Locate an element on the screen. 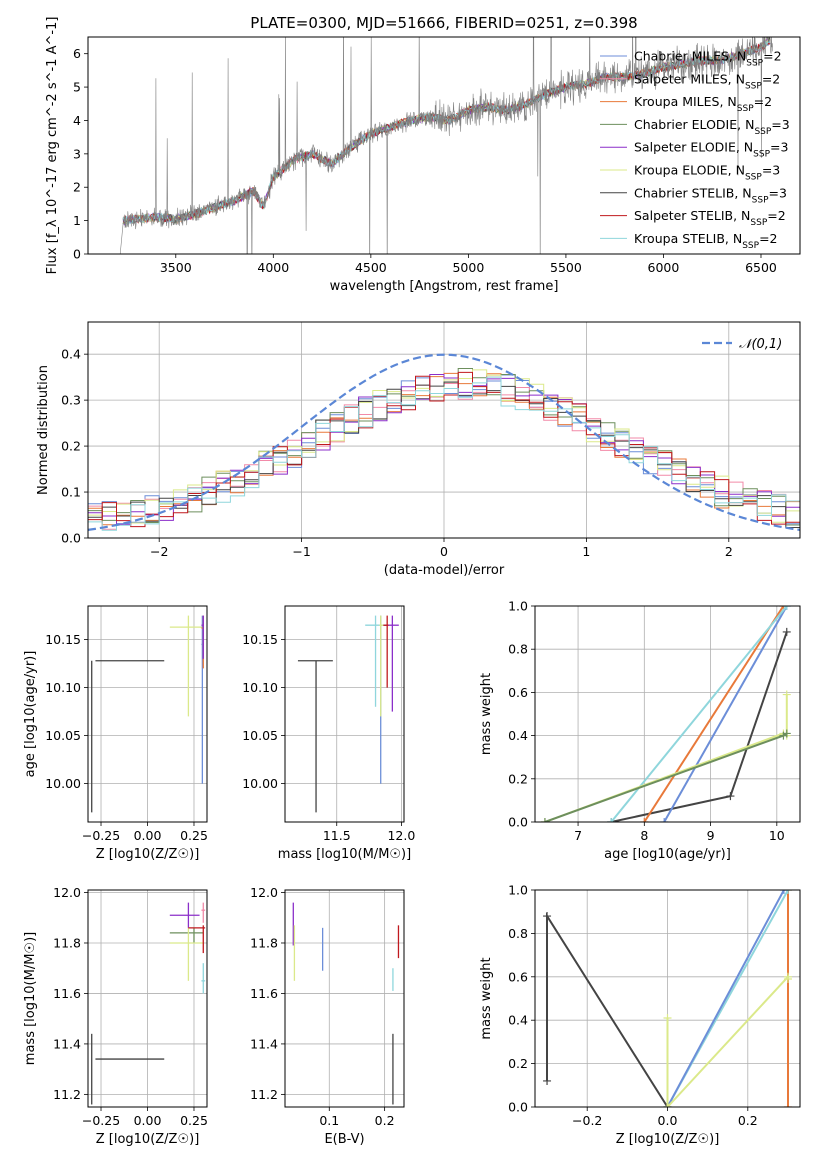  y-tick-label: 0.1 is located at coordinates (71, 492).